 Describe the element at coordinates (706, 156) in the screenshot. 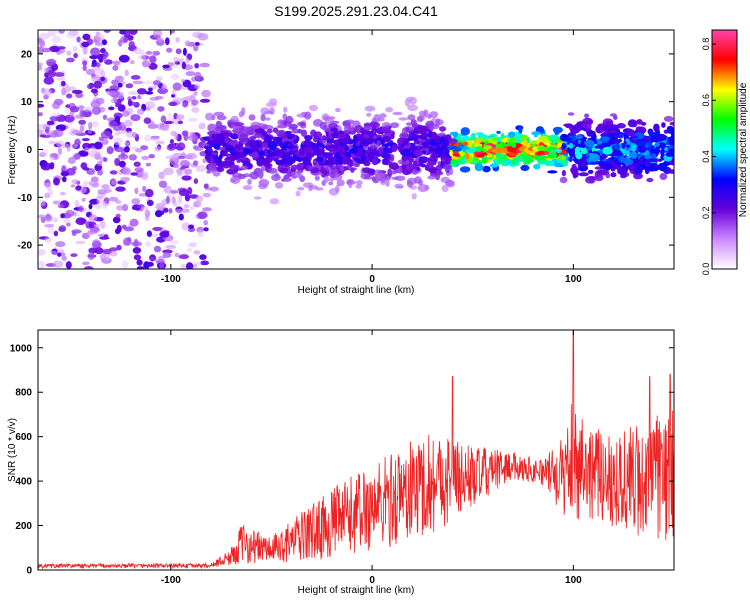

I see `colorbar-tick-label: 0.4` at that location.